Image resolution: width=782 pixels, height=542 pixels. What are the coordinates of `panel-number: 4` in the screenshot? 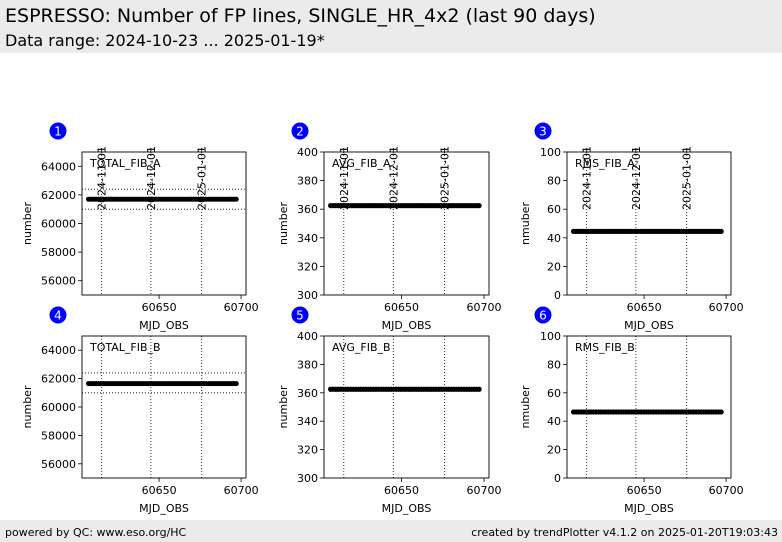 It's located at (58, 316).